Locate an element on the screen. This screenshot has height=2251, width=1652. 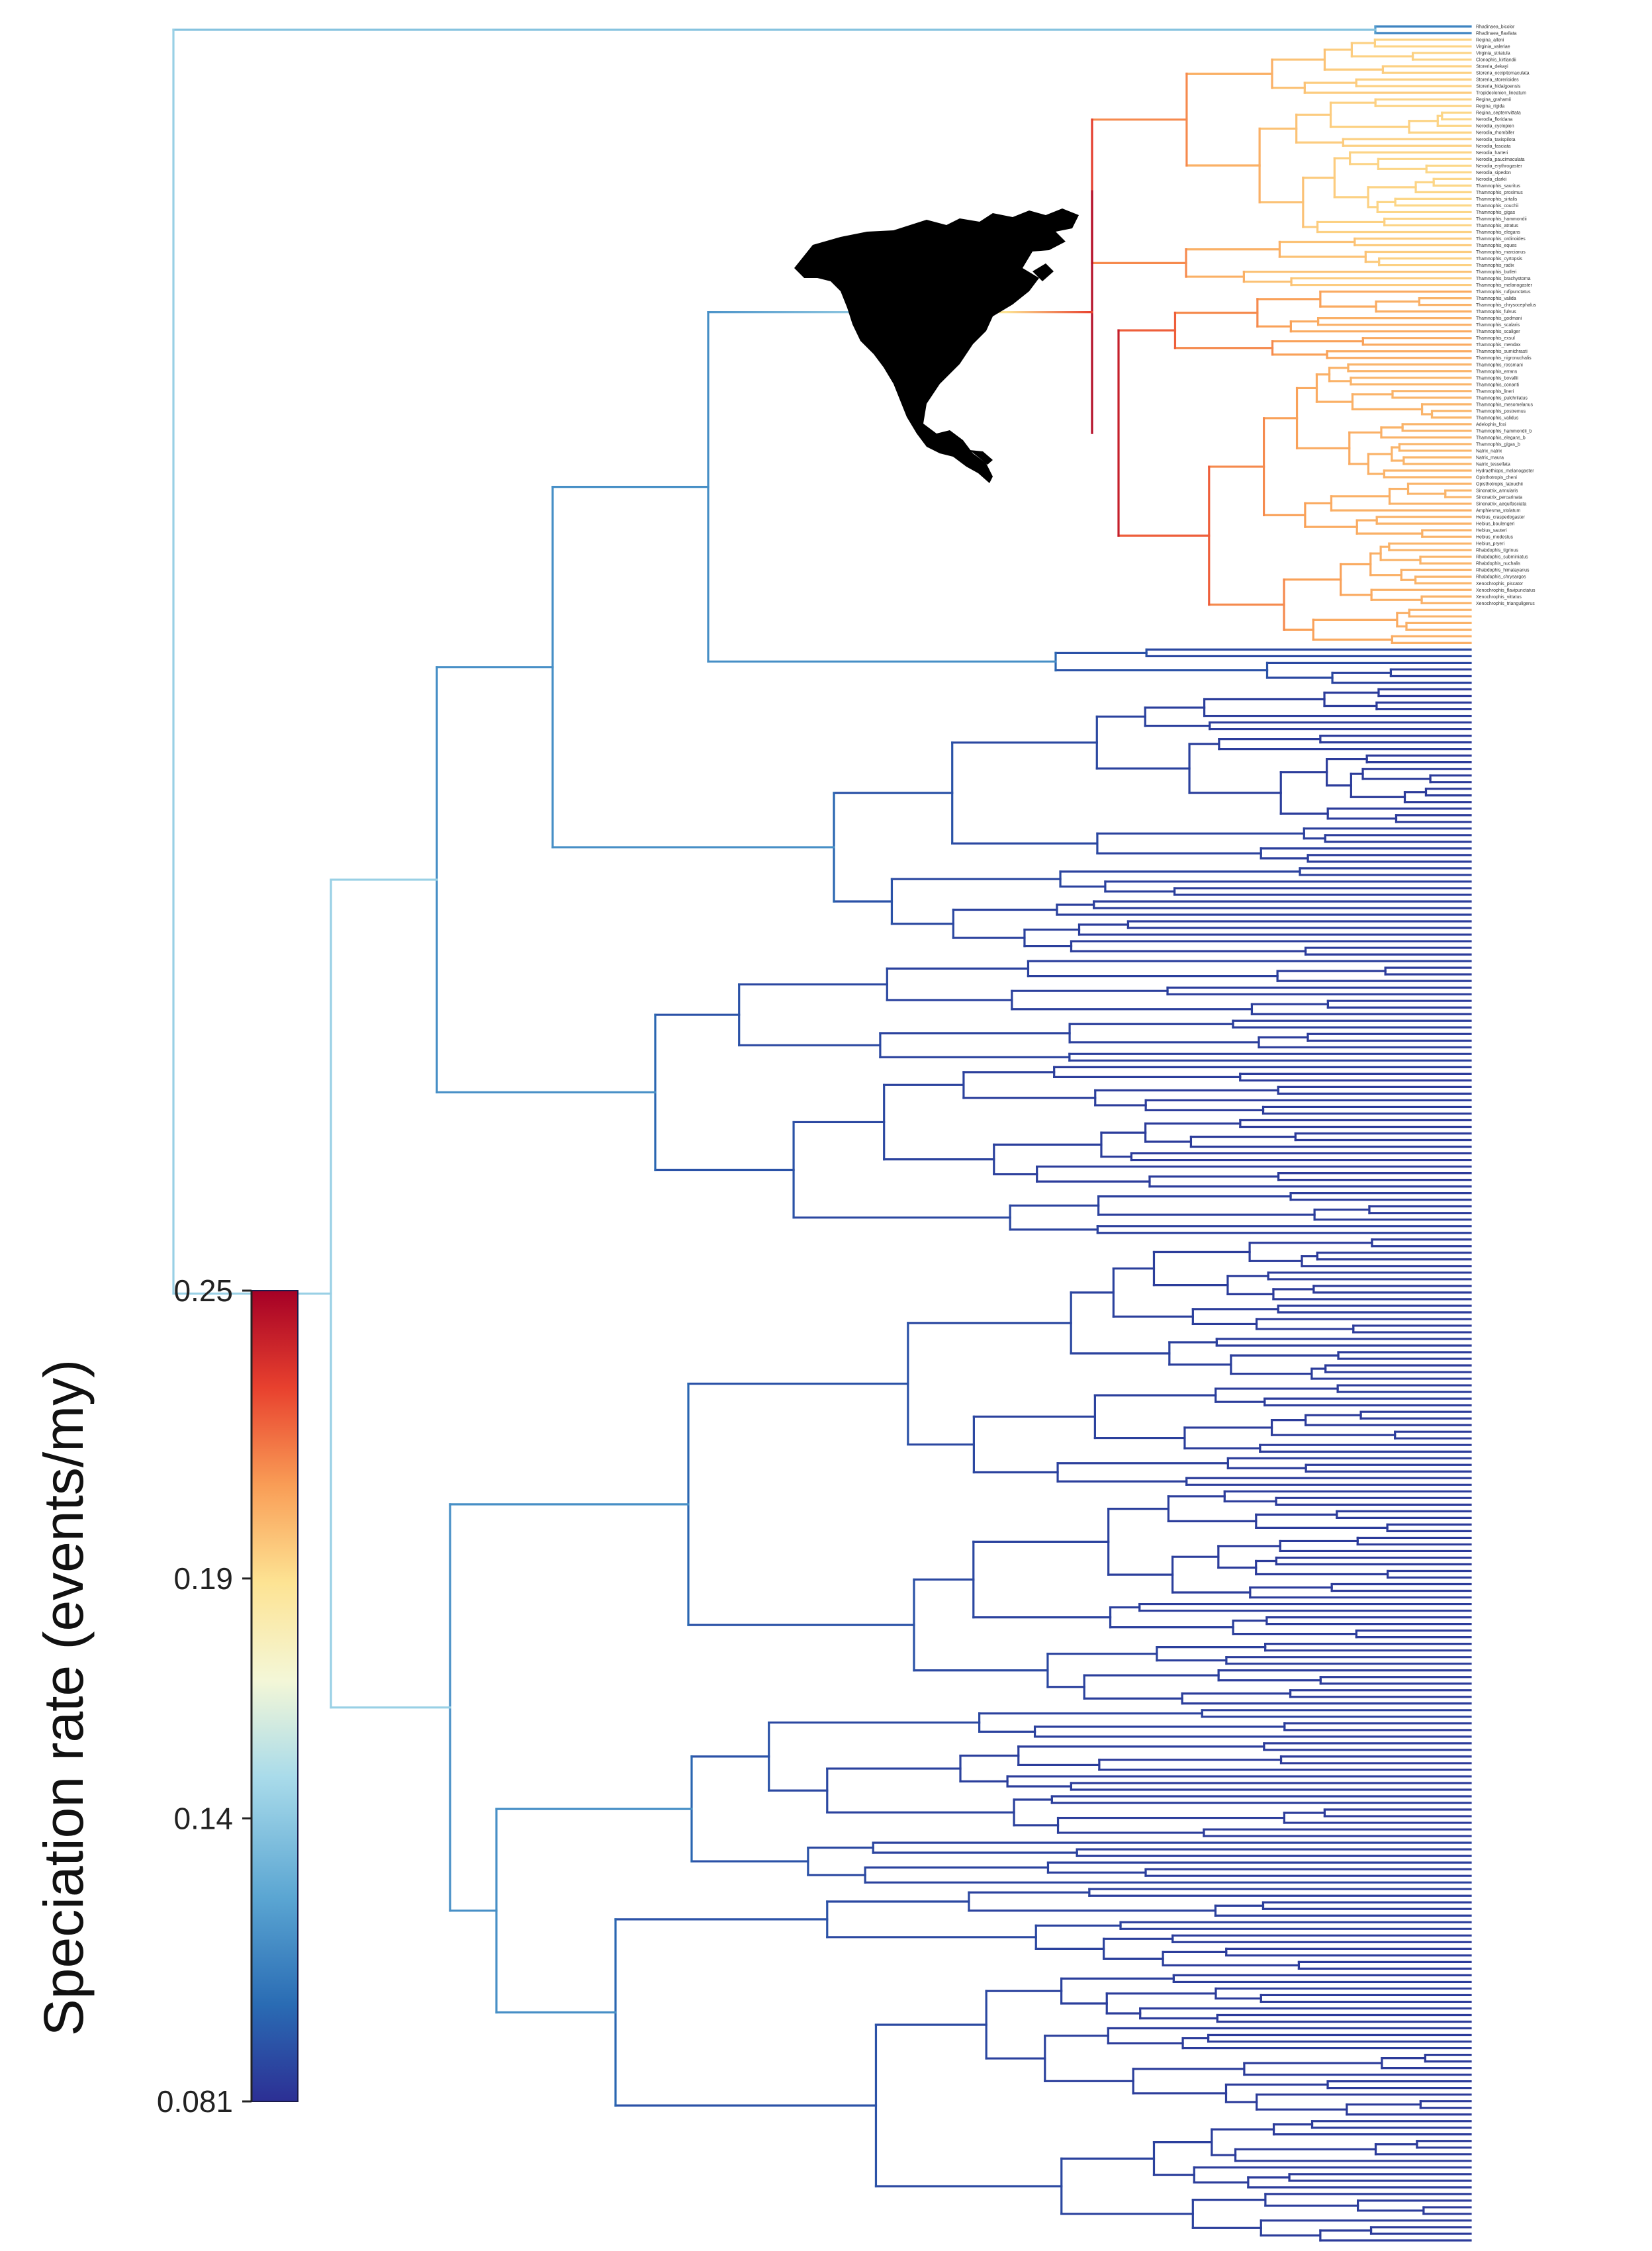
tip-label: Thamnophis_gigas is located at coordinates (1496, 213).